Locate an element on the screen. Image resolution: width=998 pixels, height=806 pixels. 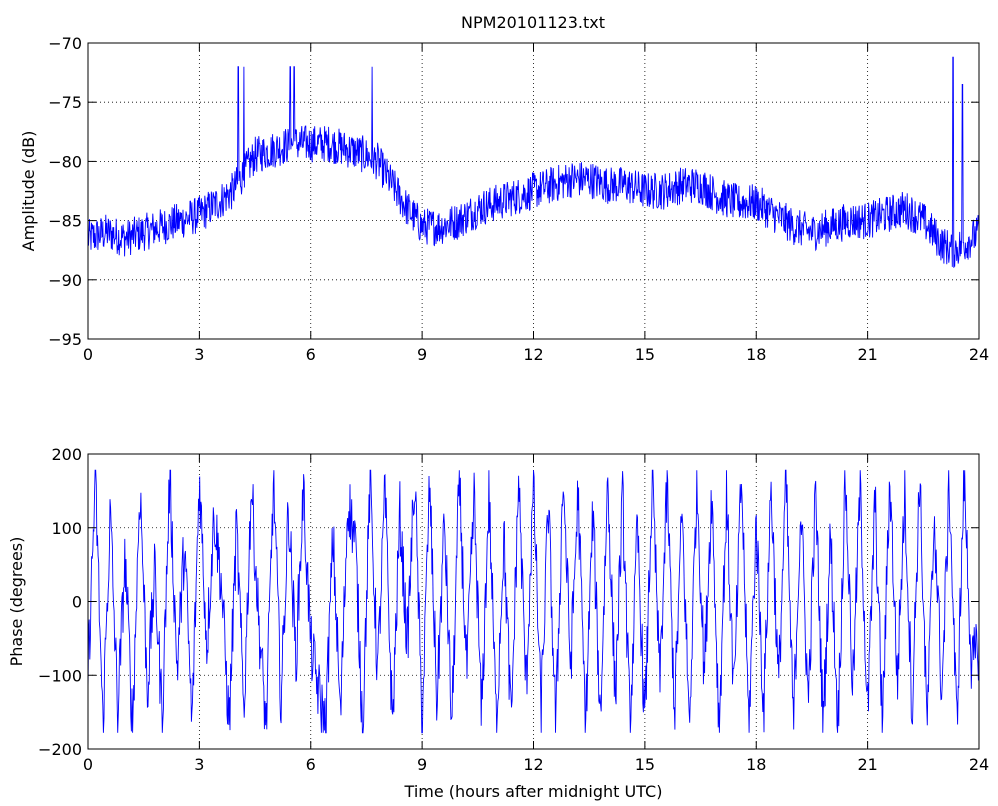
y-tick-label: −100 is located at coordinates (60, 675).